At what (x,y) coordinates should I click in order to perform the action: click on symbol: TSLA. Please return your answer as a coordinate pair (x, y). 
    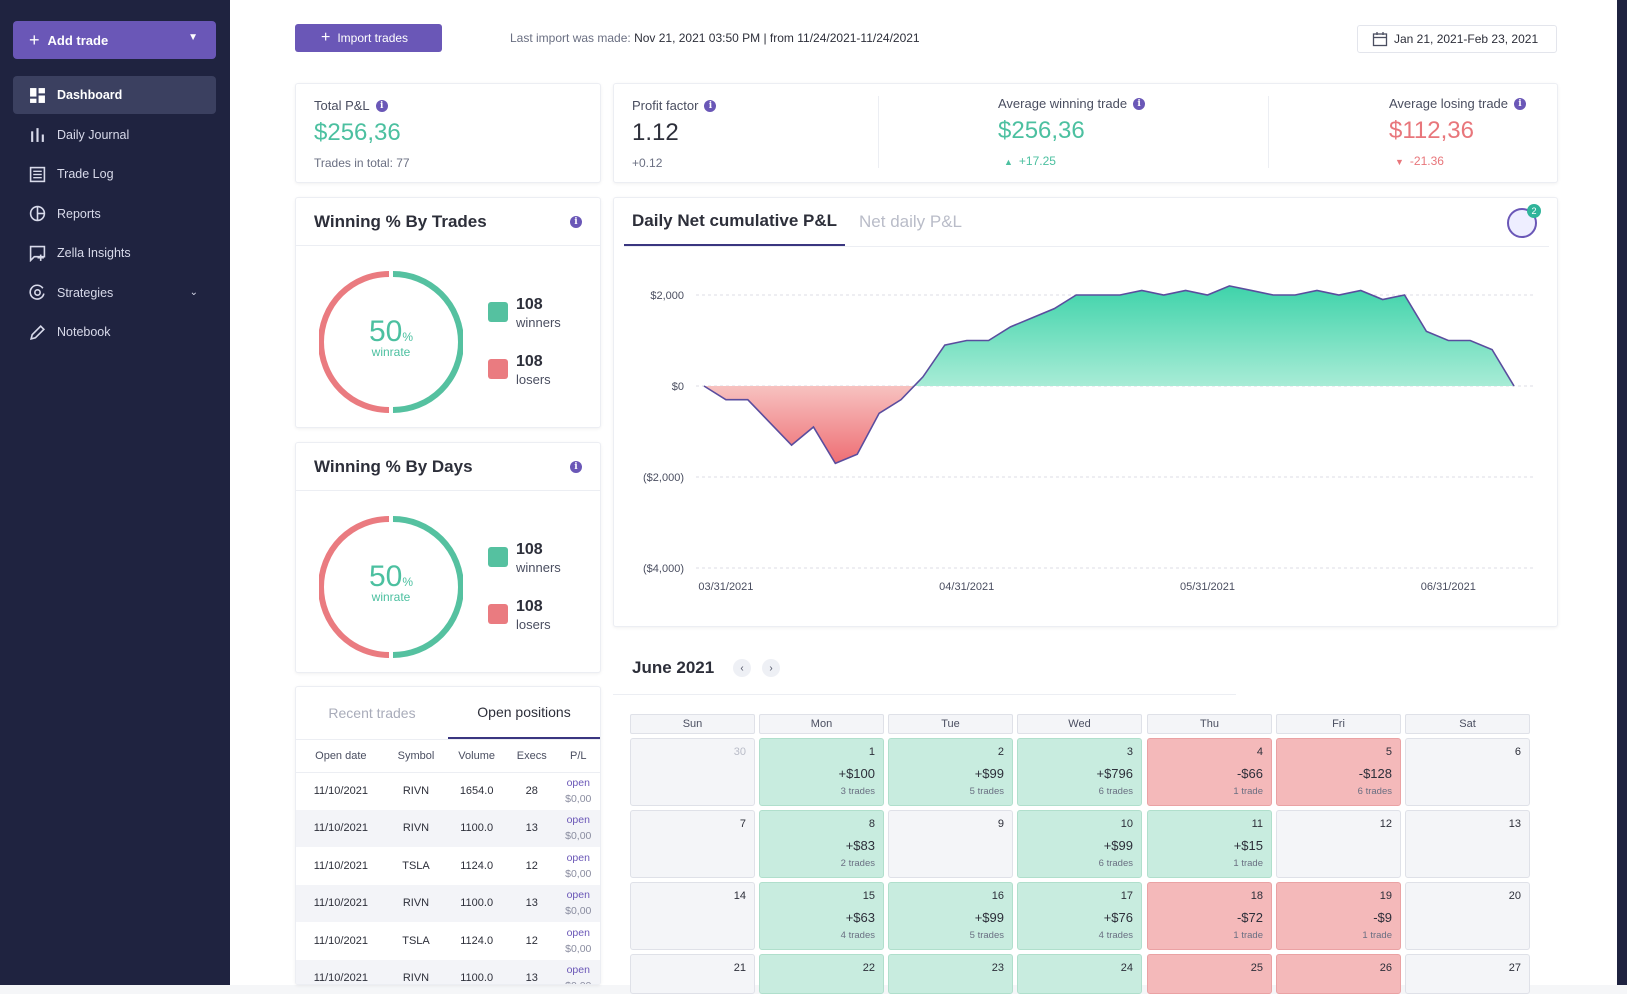
    Looking at the image, I should click on (416, 940).